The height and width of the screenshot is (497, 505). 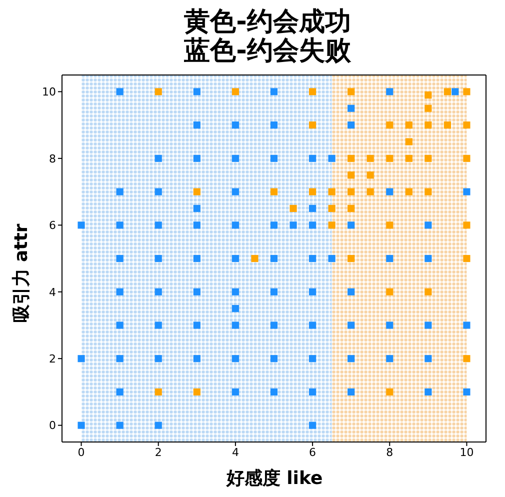 What do you see at coordinates (52, 292) in the screenshot?
I see `y-tick-label: 4` at bounding box center [52, 292].